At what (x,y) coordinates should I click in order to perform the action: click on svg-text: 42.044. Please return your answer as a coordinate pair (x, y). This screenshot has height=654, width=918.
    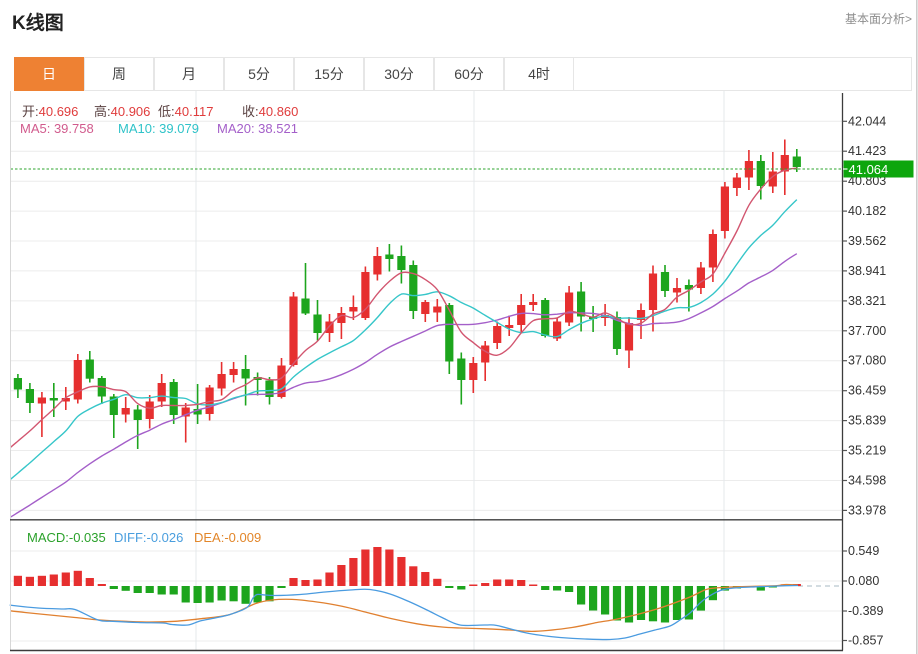
    Looking at the image, I should click on (867, 121).